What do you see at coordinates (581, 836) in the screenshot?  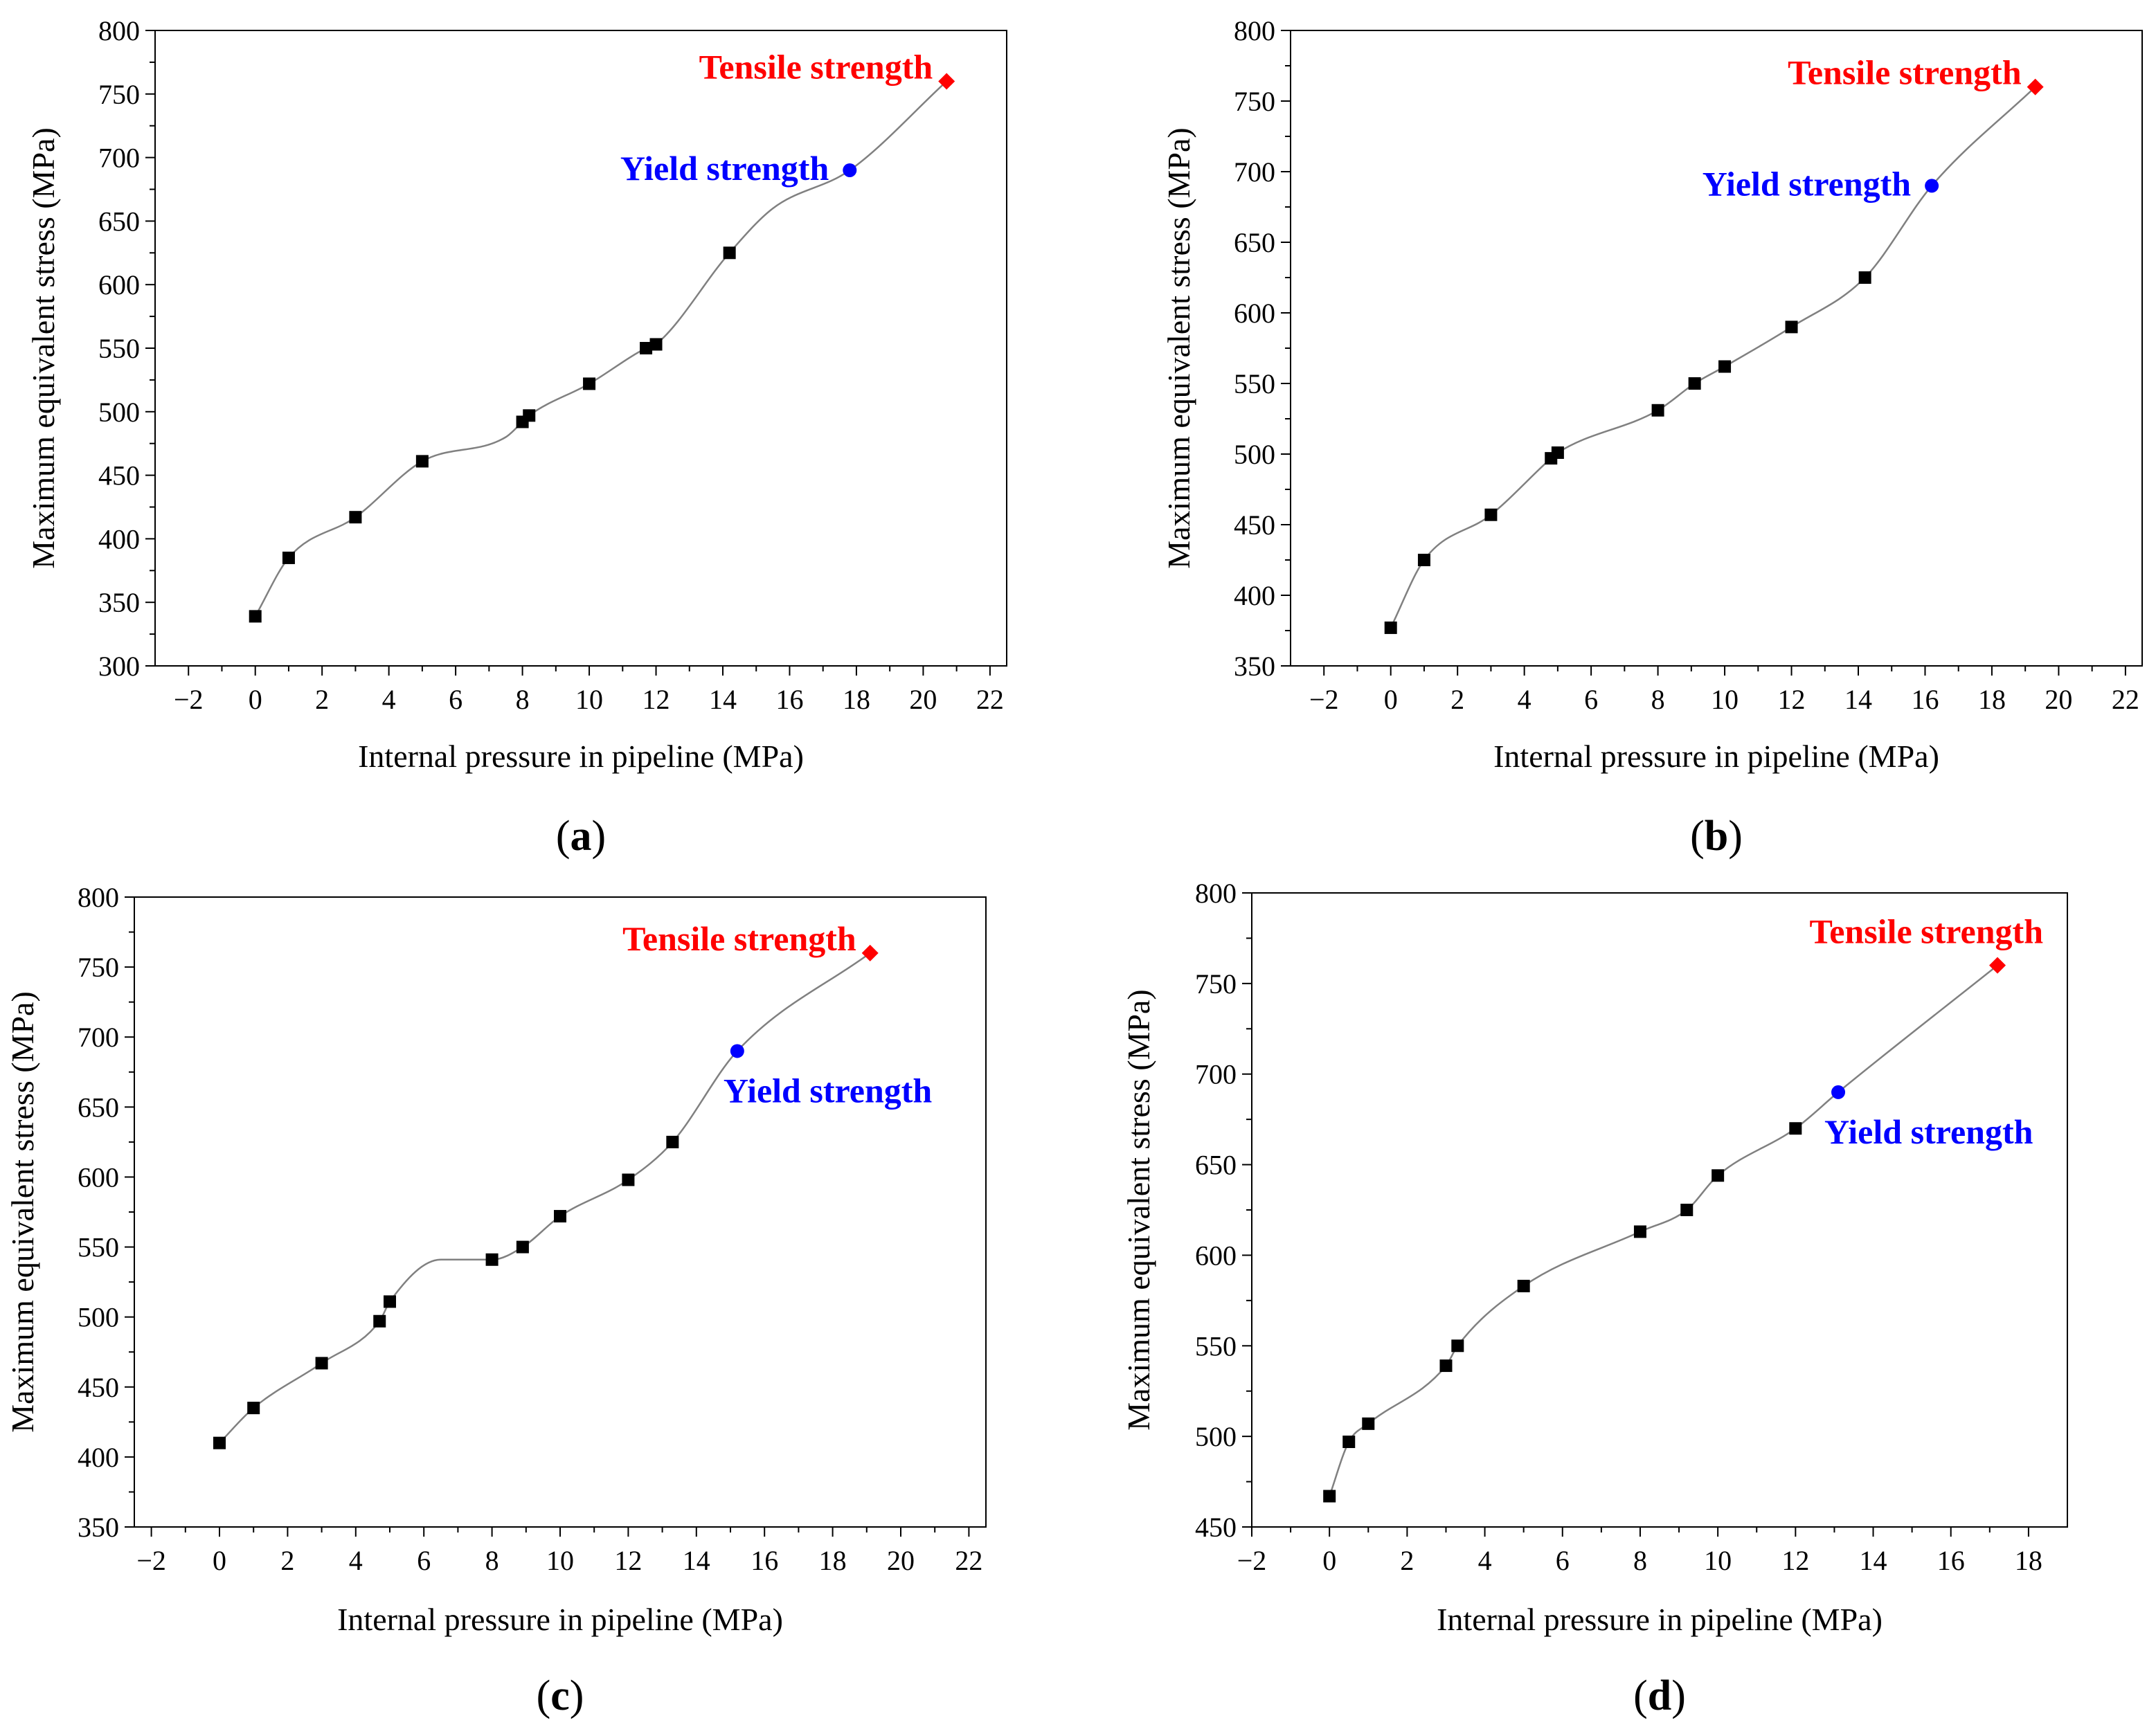 I see `panel-caption: (a)` at bounding box center [581, 836].